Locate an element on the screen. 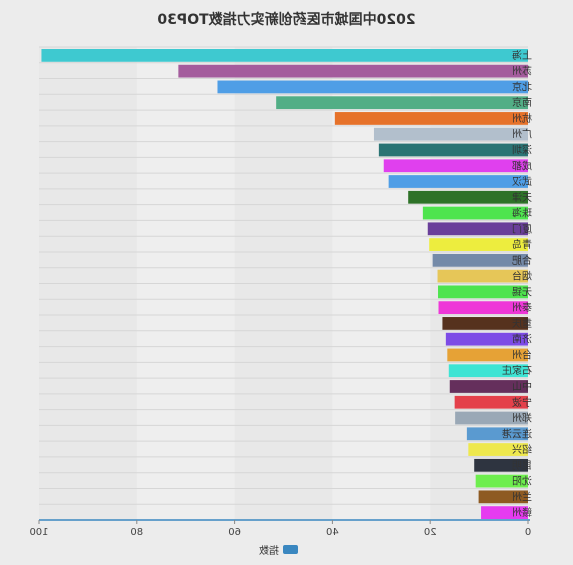 The width and height of the screenshot is (573, 565). x-axis: 0 20 40 60 80 100 is located at coordinates (280, 528).